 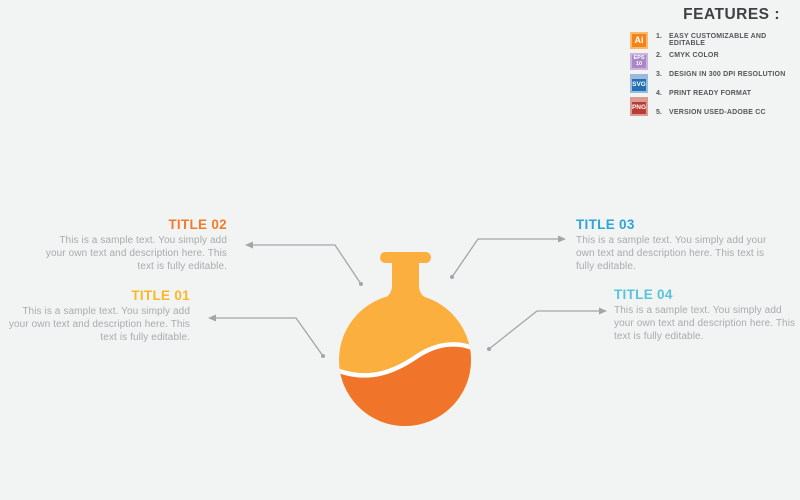 What do you see at coordinates (639, 58) in the screenshot?
I see `eps-icon-label: EPS` at bounding box center [639, 58].